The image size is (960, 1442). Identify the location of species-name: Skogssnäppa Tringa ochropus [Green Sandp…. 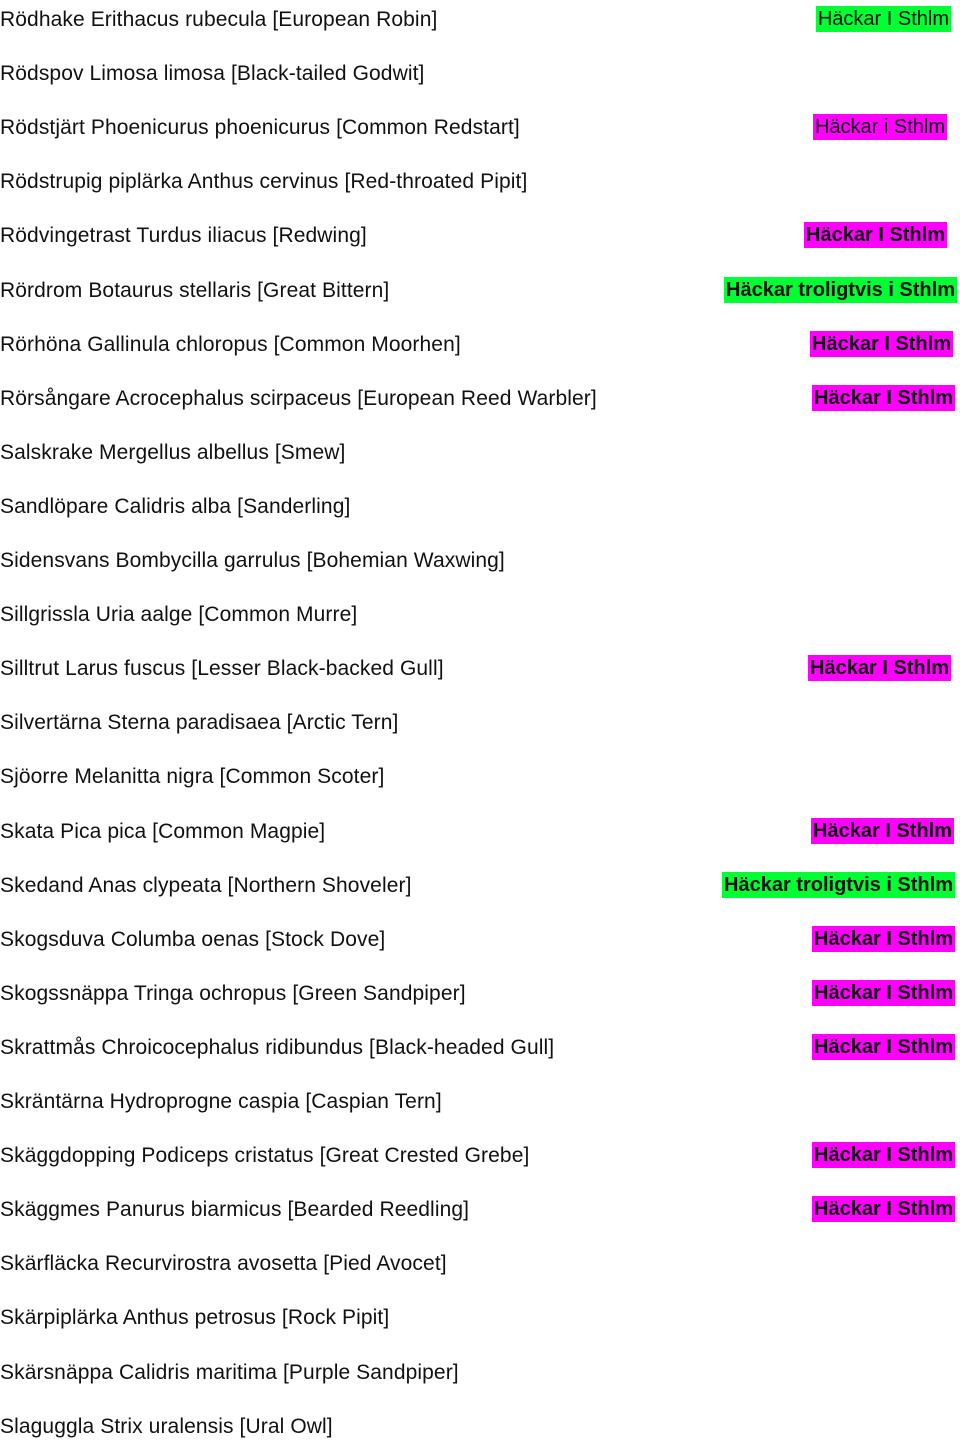
(233, 993).